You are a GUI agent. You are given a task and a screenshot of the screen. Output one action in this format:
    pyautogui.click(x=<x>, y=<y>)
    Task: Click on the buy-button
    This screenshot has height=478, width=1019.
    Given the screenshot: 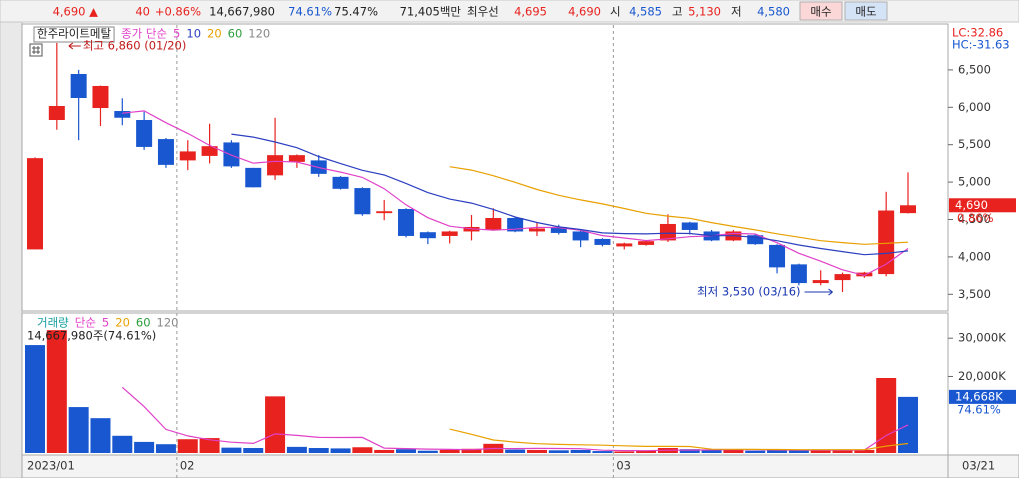 What is the action you would take?
    pyautogui.click(x=821, y=11)
    